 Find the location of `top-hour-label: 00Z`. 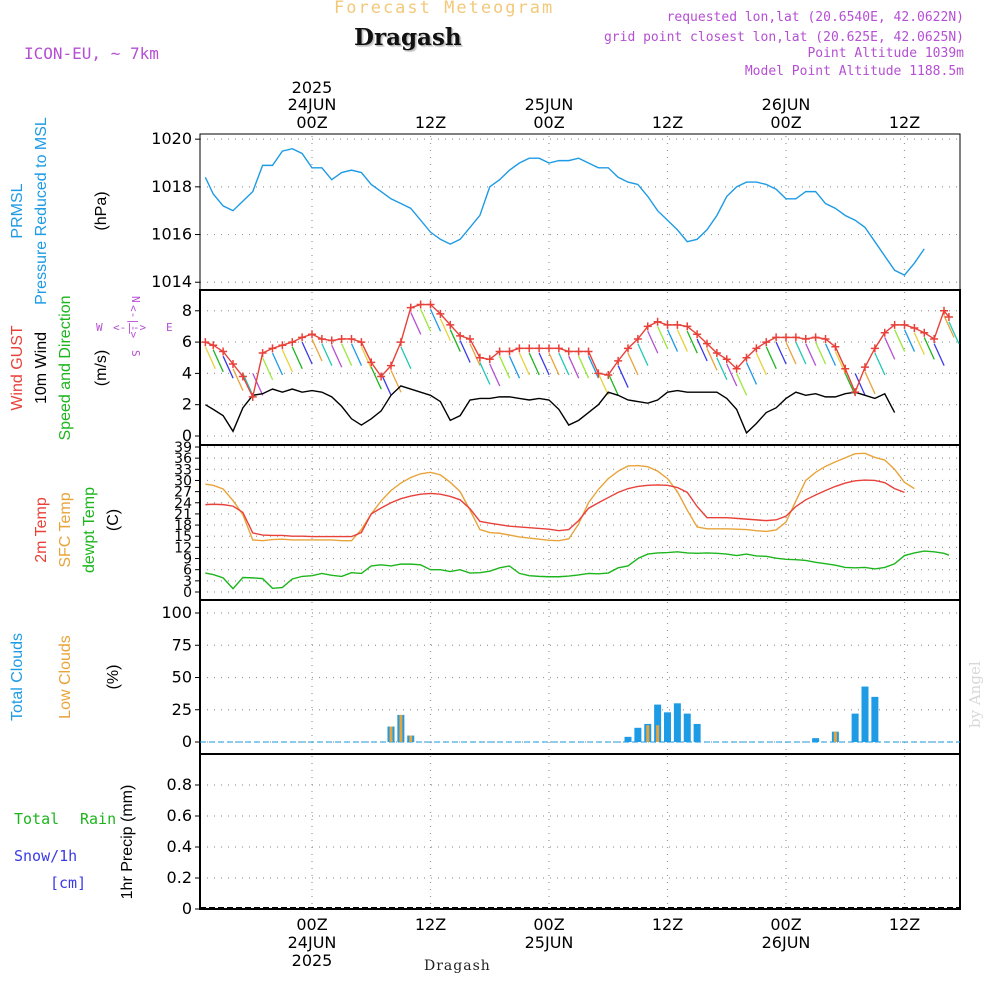

top-hour-label: 00Z is located at coordinates (785, 122).